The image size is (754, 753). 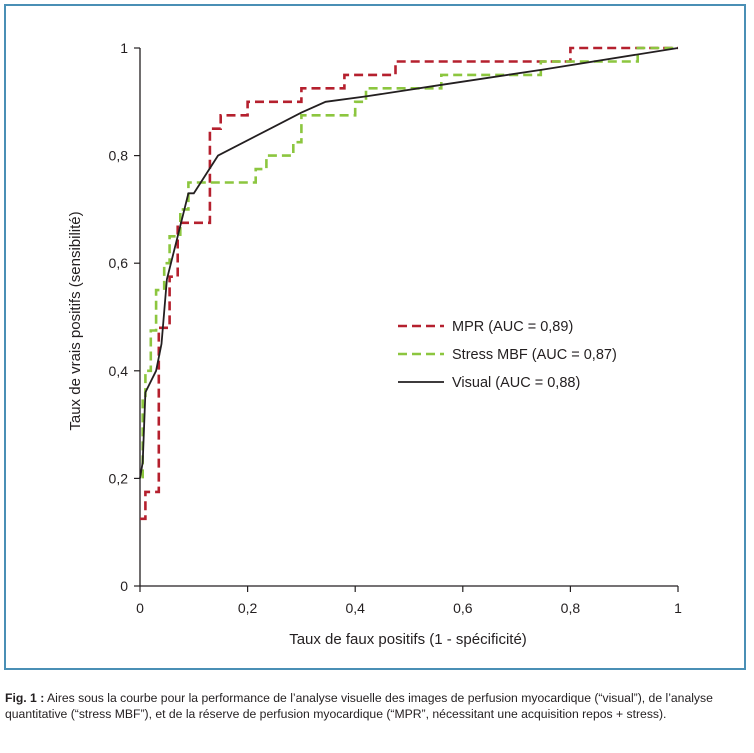 I want to click on x-tick-label: 1, so click(x=678, y=608).